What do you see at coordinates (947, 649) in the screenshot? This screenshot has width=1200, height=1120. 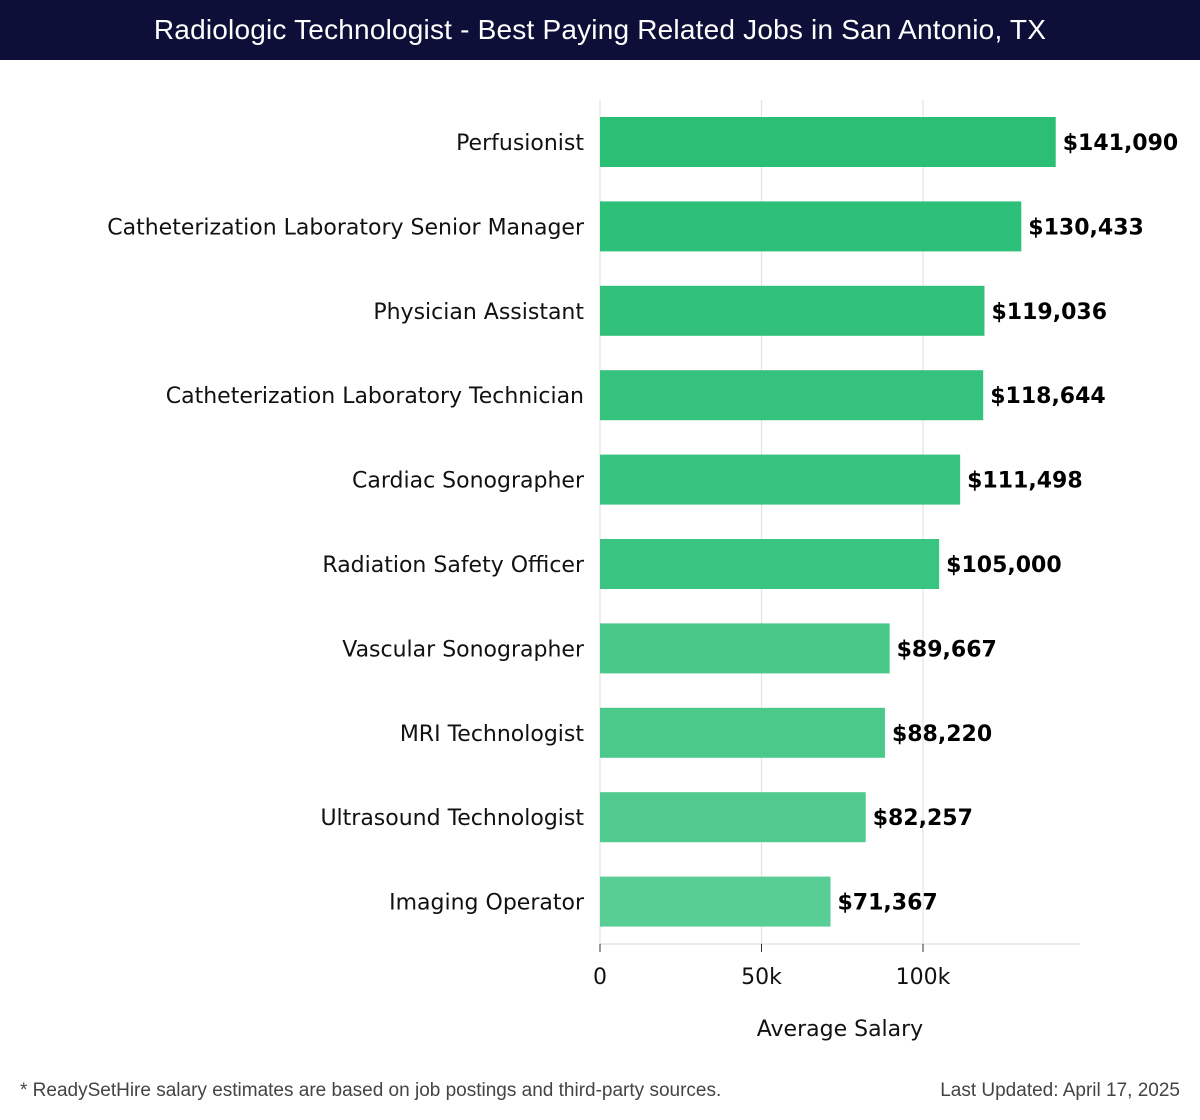 I see `value-label-6: $89,667` at bounding box center [947, 649].